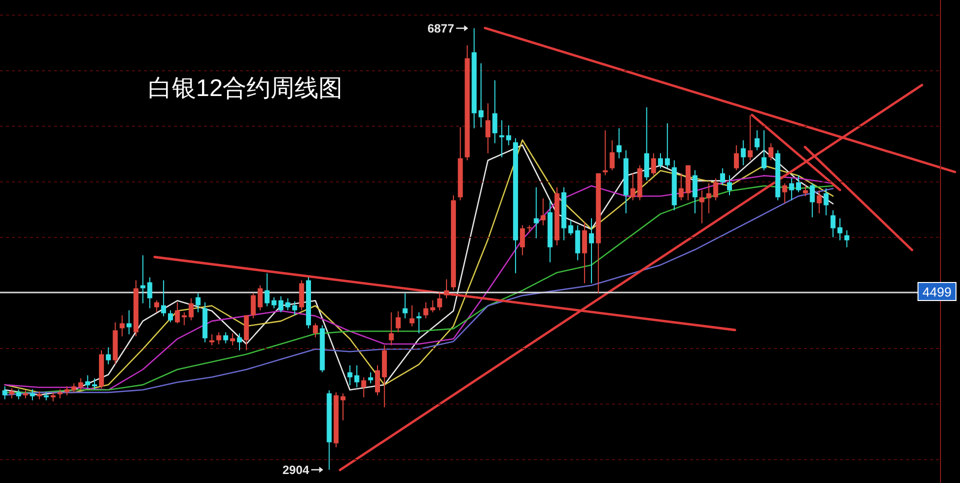 The width and height of the screenshot is (960, 483). I want to click on annotation: 2904, so click(296, 469).